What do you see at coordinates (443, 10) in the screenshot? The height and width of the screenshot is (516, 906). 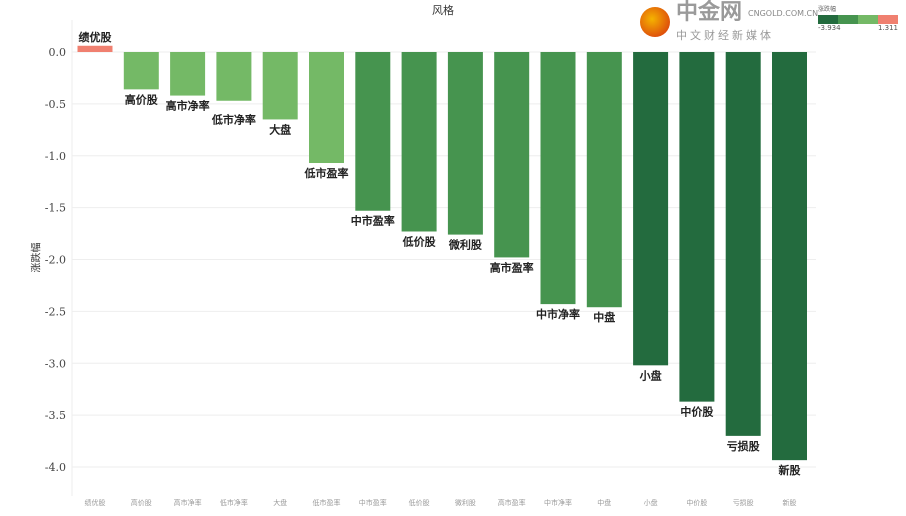 I see `chart-title: 风格` at bounding box center [443, 10].